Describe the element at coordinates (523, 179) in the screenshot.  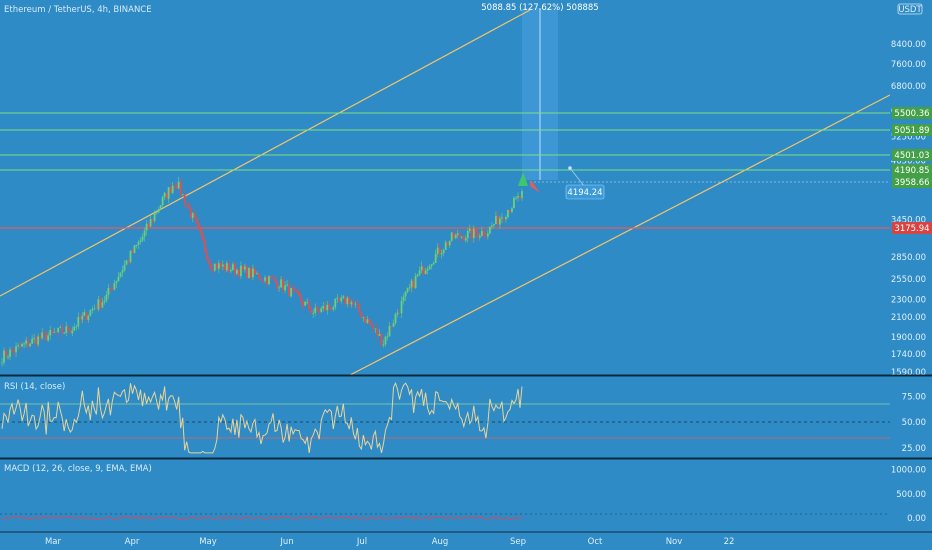
I see `up-arrow-icon` at that location.